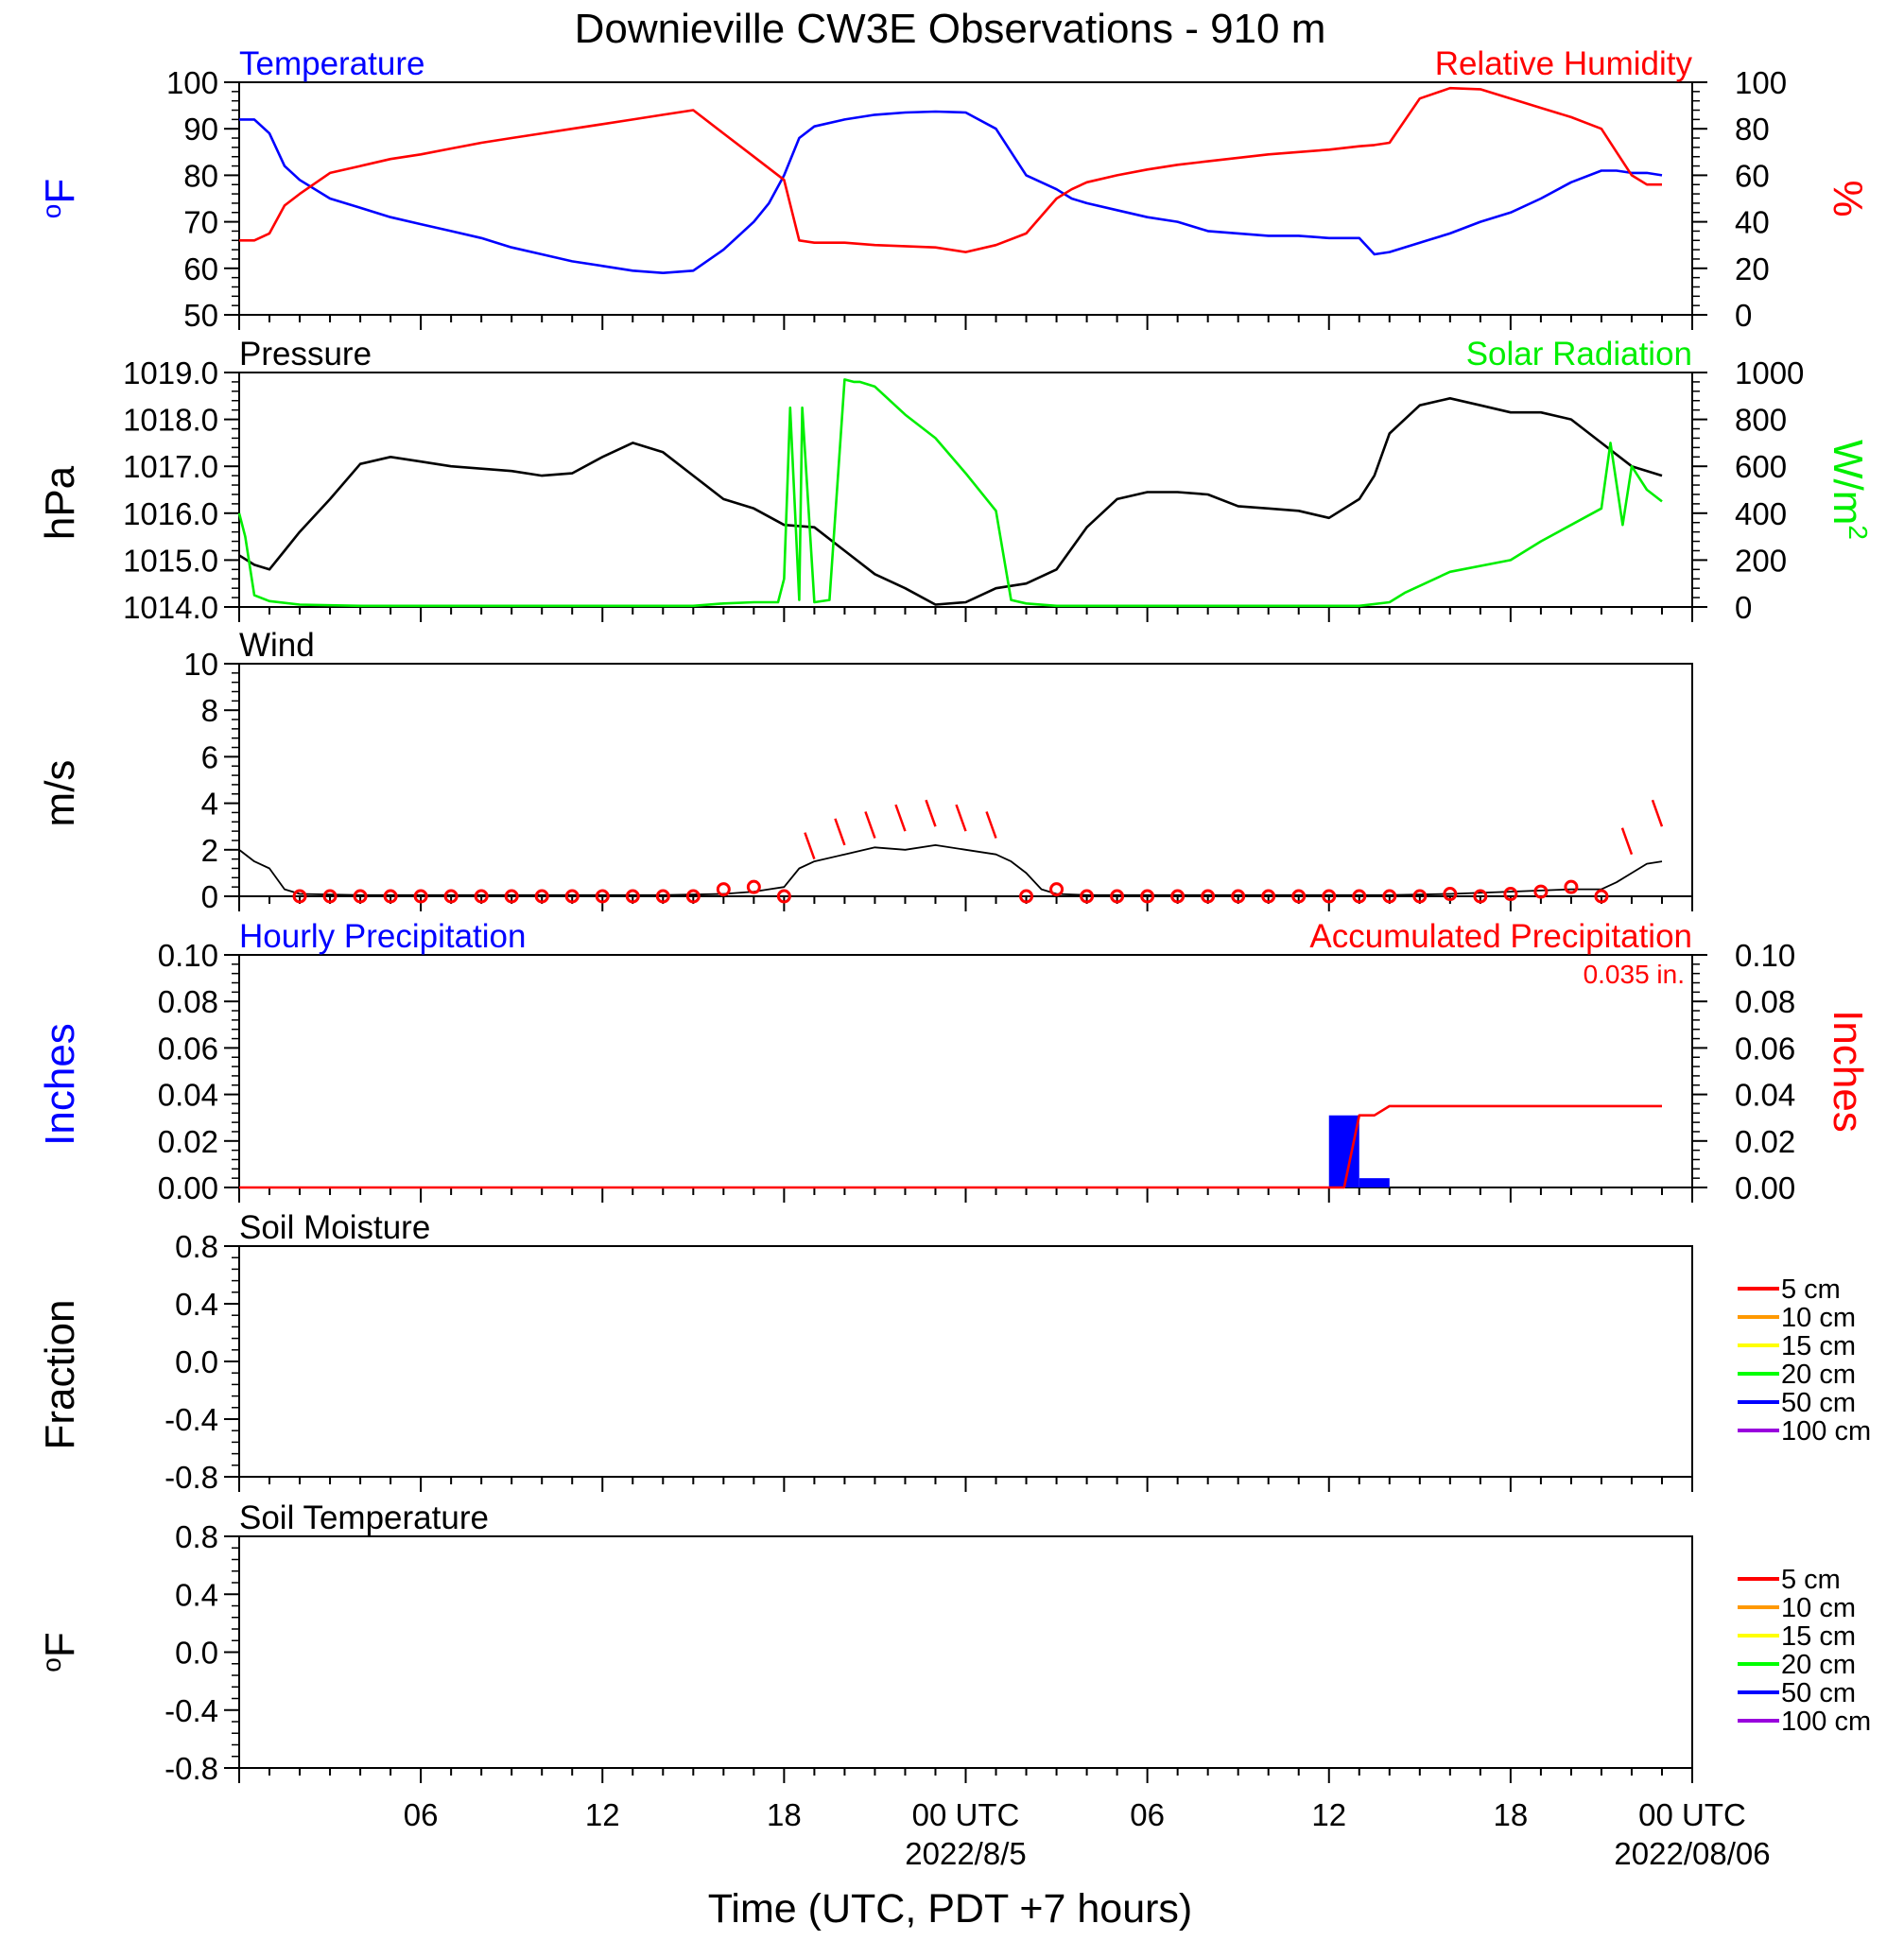  Describe the element at coordinates (305, 355) in the screenshot. I see `panel-title-left: Pressure` at that location.